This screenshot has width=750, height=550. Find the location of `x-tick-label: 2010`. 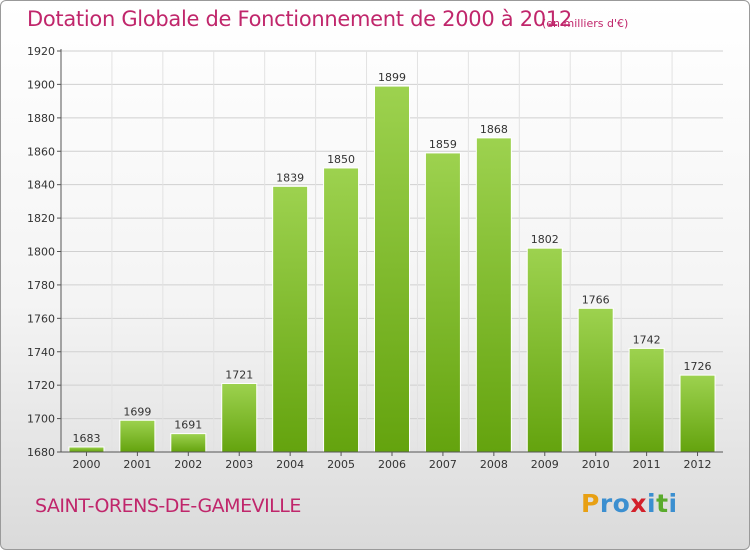

x-tick-label: 2010 is located at coordinates (596, 464).